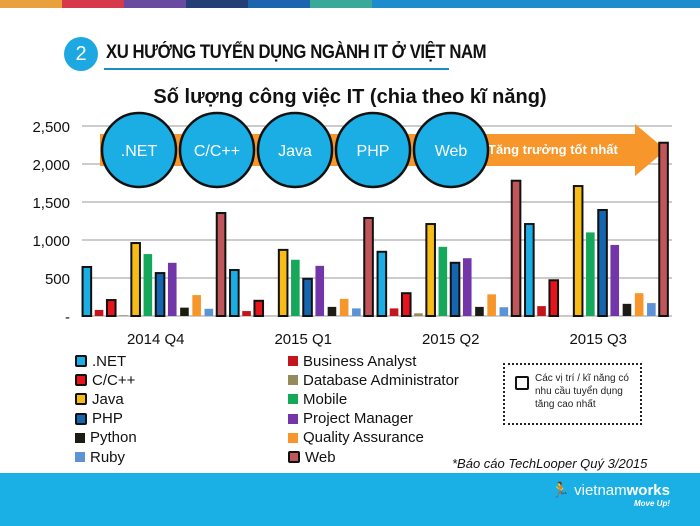 The image size is (700, 526). I want to click on y-tick-label: -, so click(67, 317).